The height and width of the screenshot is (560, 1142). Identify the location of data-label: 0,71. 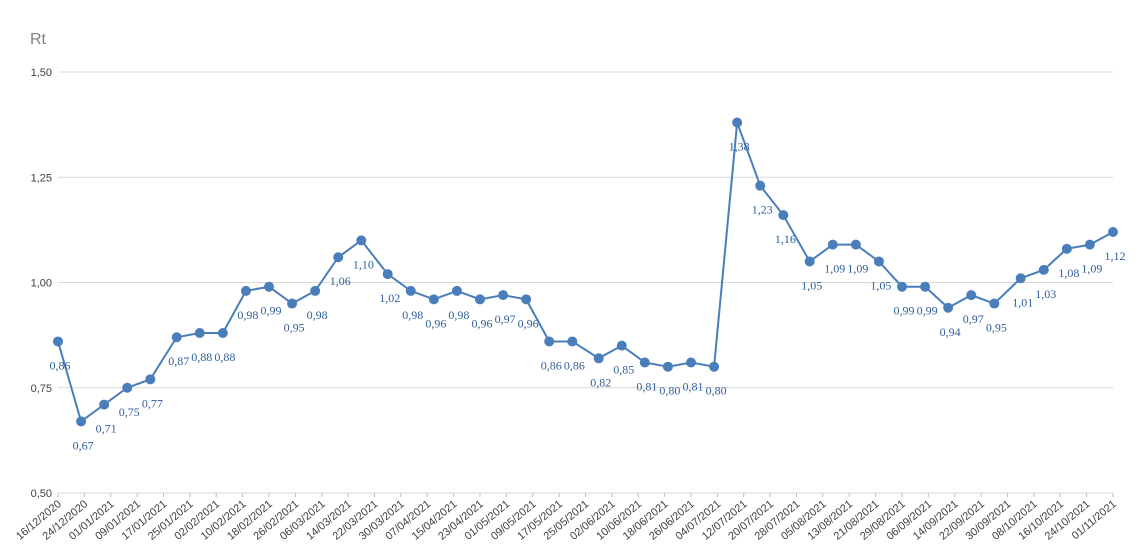
(106, 429).